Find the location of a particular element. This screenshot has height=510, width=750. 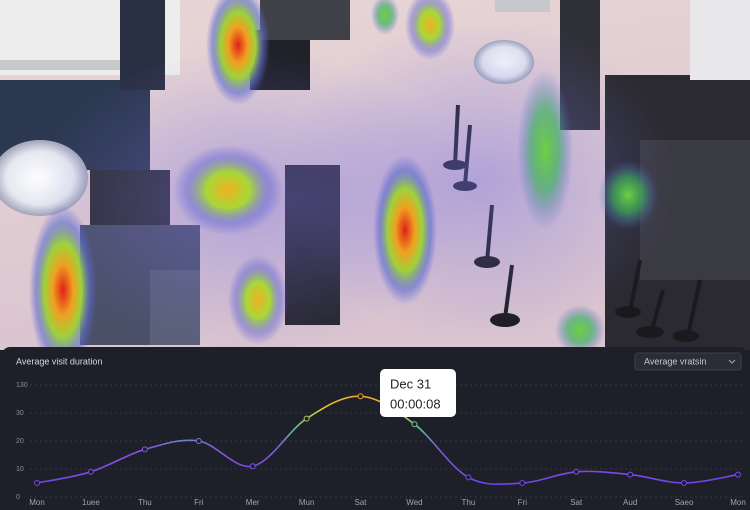

dropdown is located at coordinates (688, 361).